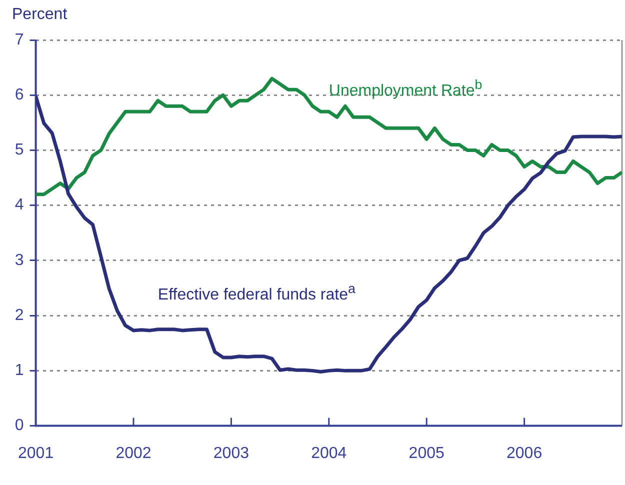  I want to click on y-tick-label: 6, so click(19, 95).